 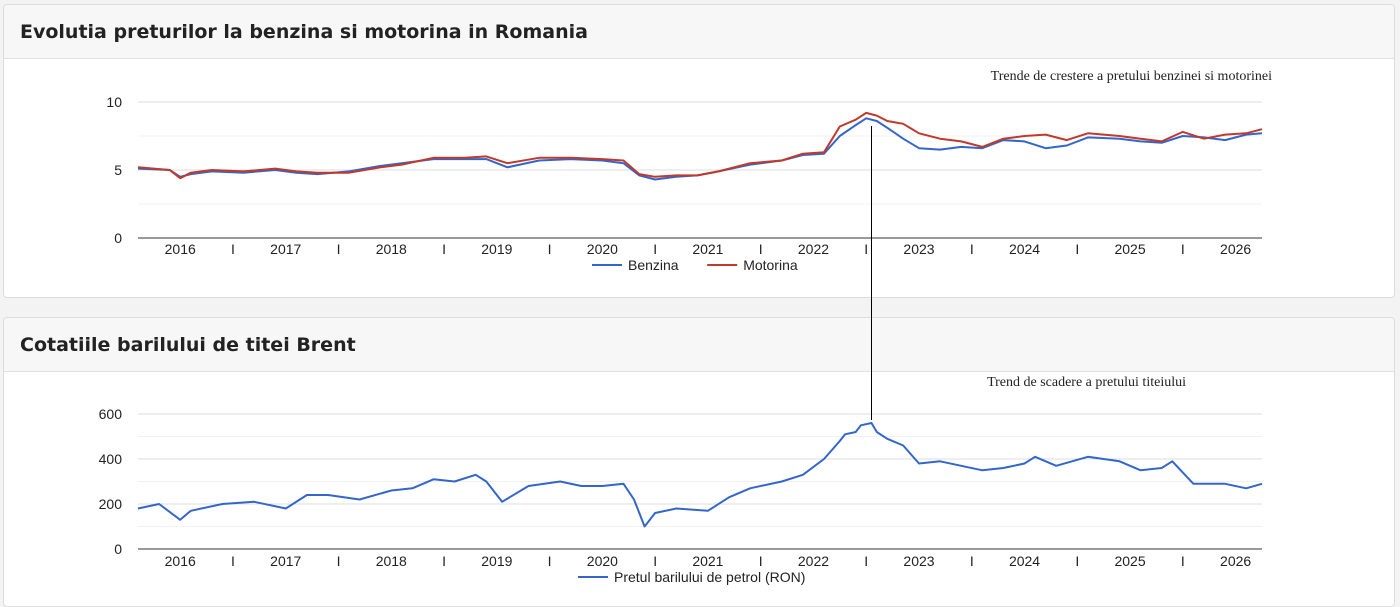 What do you see at coordinates (699, 345) in the screenshot?
I see `brent-price-card-header: Cotatiile barilului de titei Brent` at bounding box center [699, 345].